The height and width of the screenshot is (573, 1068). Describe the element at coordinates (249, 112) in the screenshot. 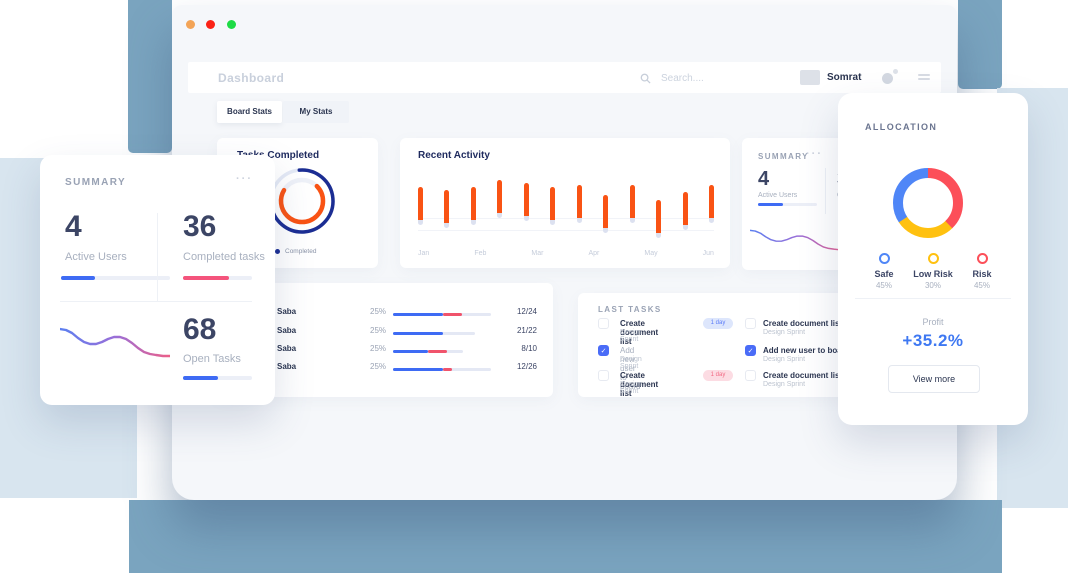

I see `tab-board-stats: Board Stats` at that location.